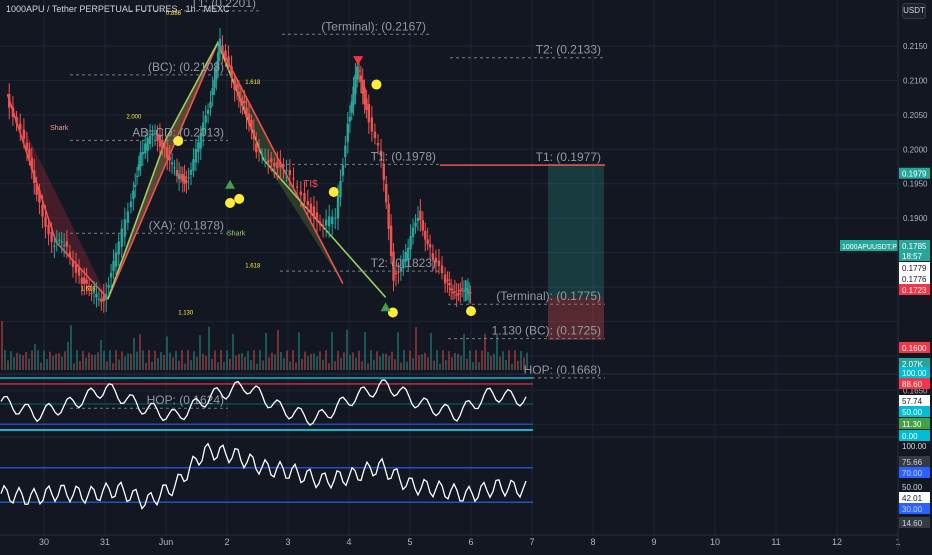 This screenshot has width=932, height=555. What do you see at coordinates (59, 128) in the screenshot?
I see `pattern-name-label: Shark` at bounding box center [59, 128].